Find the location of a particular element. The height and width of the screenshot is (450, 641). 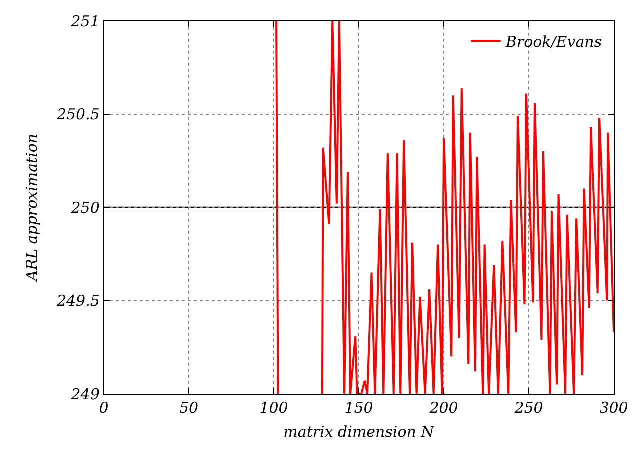

x-tick-label: 200 is located at coordinates (443, 408).